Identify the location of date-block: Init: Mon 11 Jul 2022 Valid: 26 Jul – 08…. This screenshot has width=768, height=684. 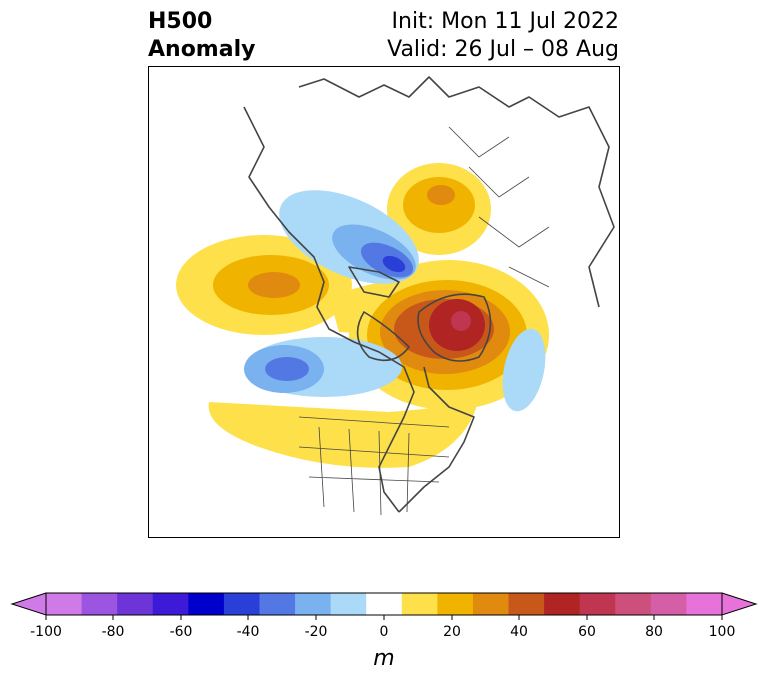
(503, 36).